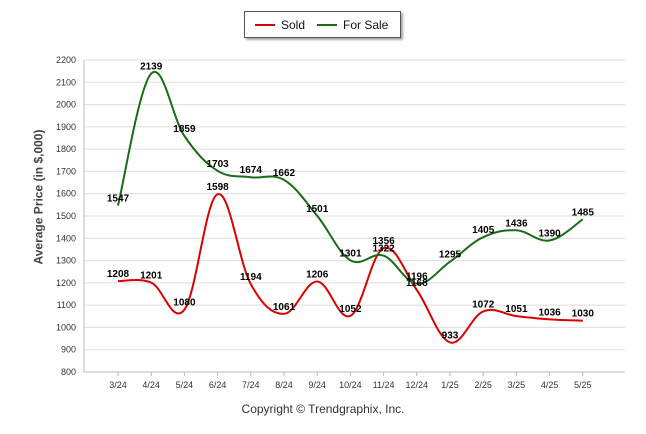 This screenshot has height=434, width=646. I want to click on legend: Sold For Sale, so click(322, 24).